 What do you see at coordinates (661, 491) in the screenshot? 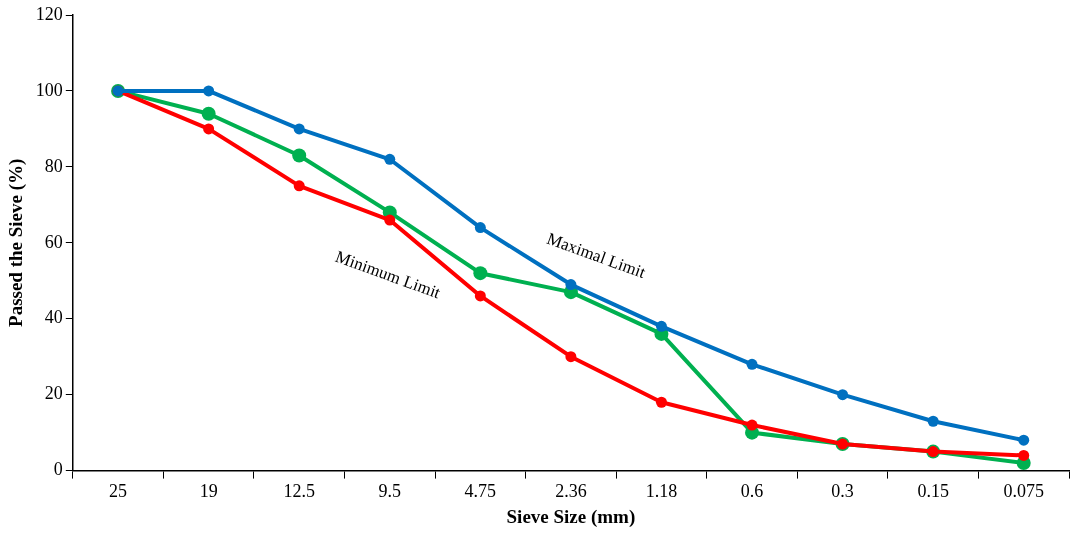
I see `x-tick-label: 1.18` at bounding box center [661, 491].